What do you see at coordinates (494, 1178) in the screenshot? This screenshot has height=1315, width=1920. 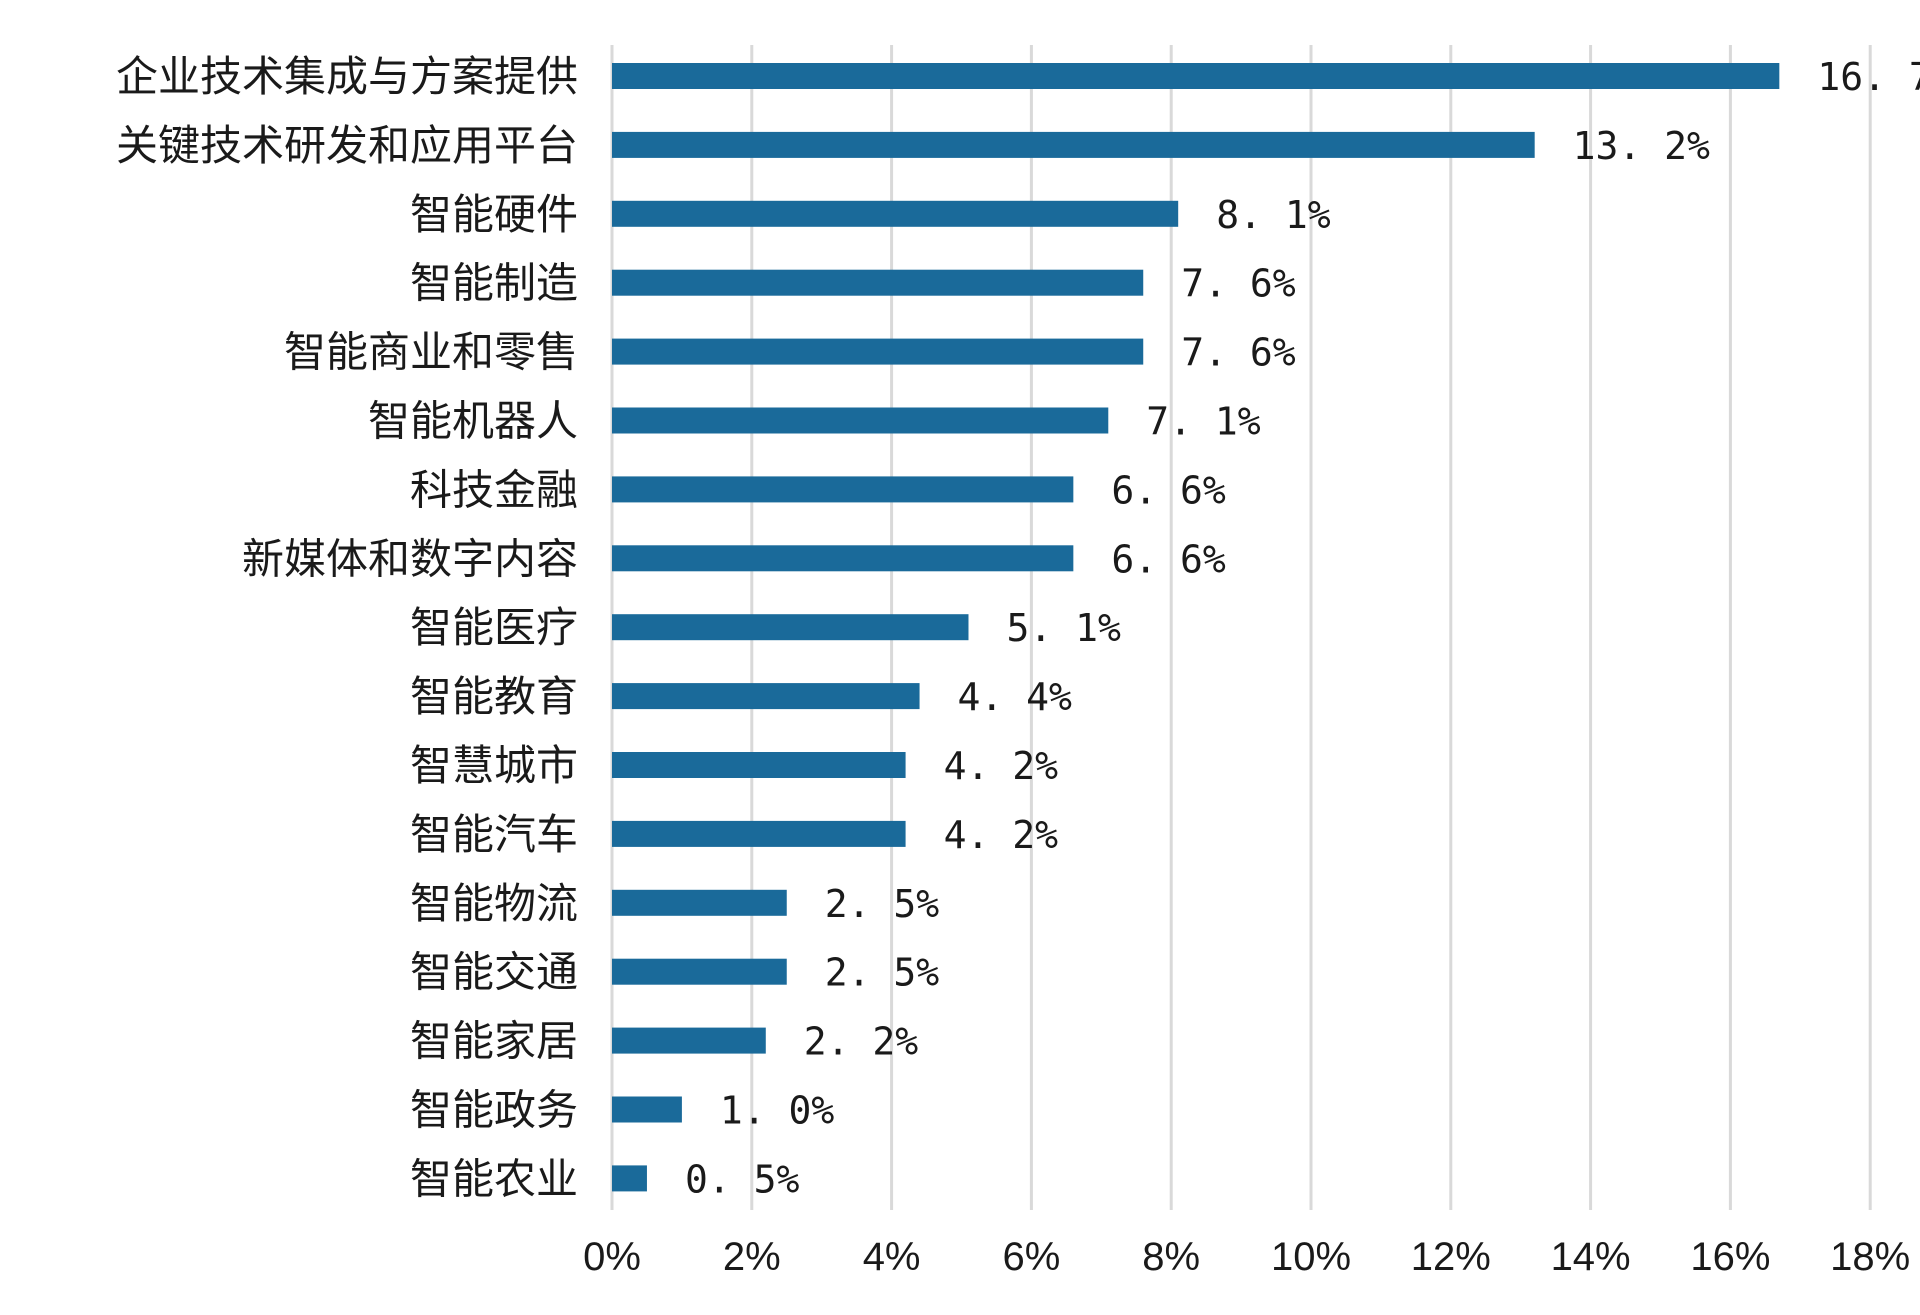 I see `category-label: 智能农业` at bounding box center [494, 1178].